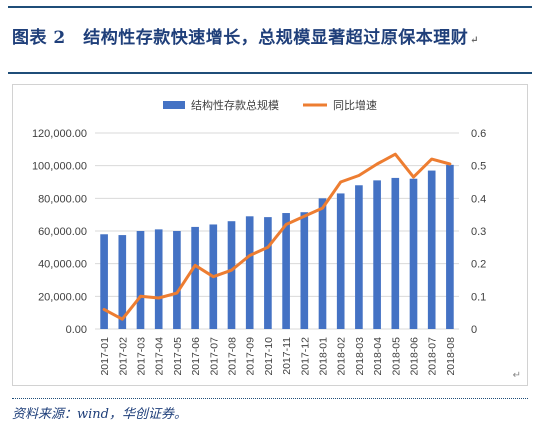 This screenshot has width=540, height=428. I want to click on y-left-tick-label: 120,000.00, so click(59, 134).